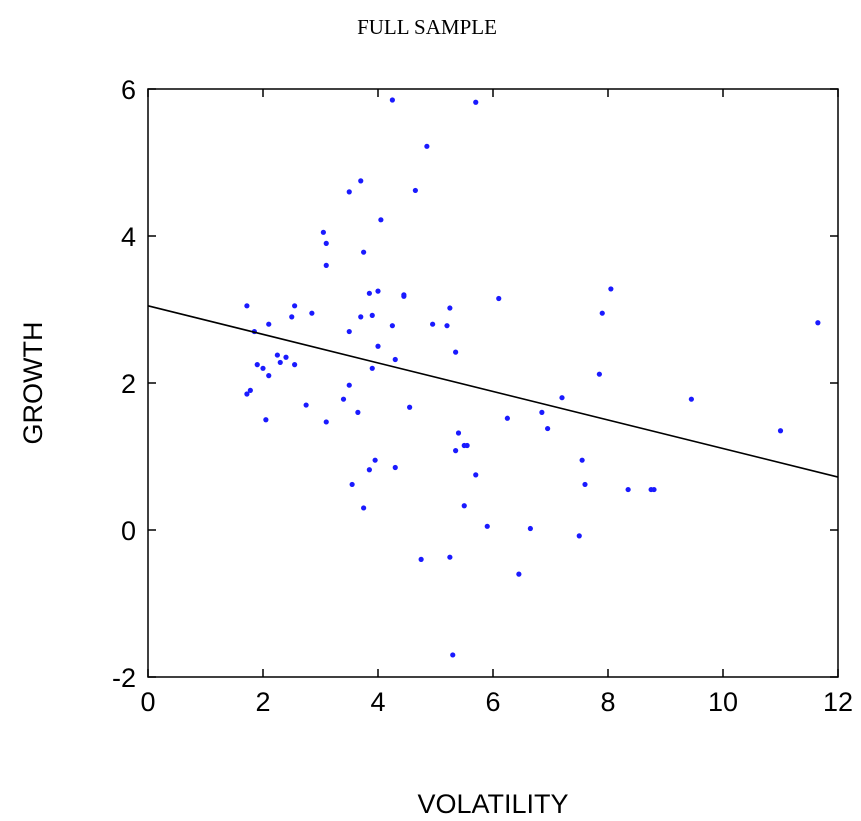 The image size is (861, 821). I want to click on y-tick-label: 0, so click(128, 531).